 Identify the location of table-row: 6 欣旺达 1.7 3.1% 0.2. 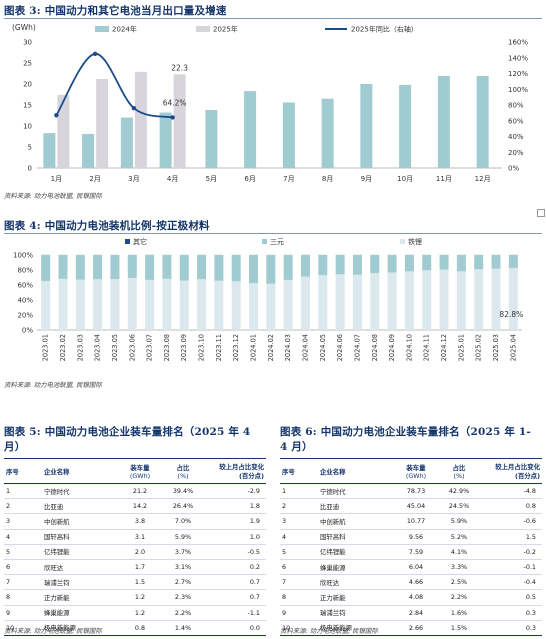
(135, 567).